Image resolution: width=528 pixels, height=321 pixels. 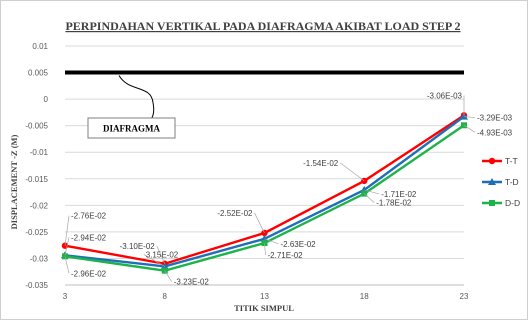 What do you see at coordinates (464, 296) in the screenshot?
I see `x-tick-label: 23` at bounding box center [464, 296].